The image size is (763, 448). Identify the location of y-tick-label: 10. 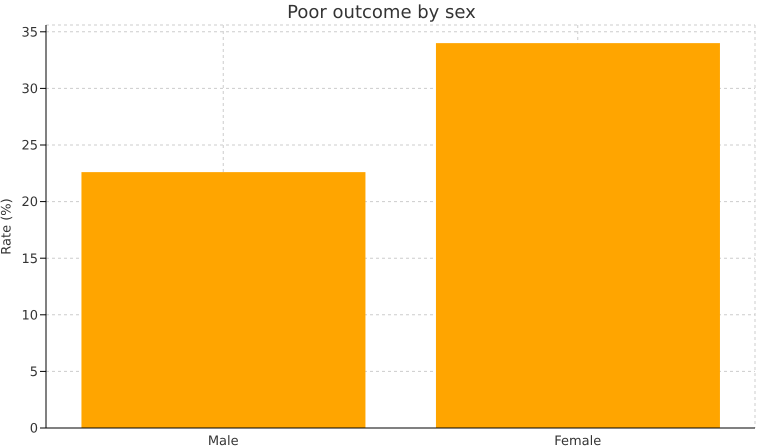
(29, 316).